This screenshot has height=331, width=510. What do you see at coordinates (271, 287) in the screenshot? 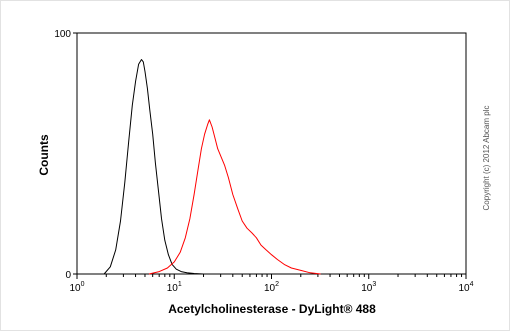
I see `x-tick-label: 10²` at bounding box center [271, 287].